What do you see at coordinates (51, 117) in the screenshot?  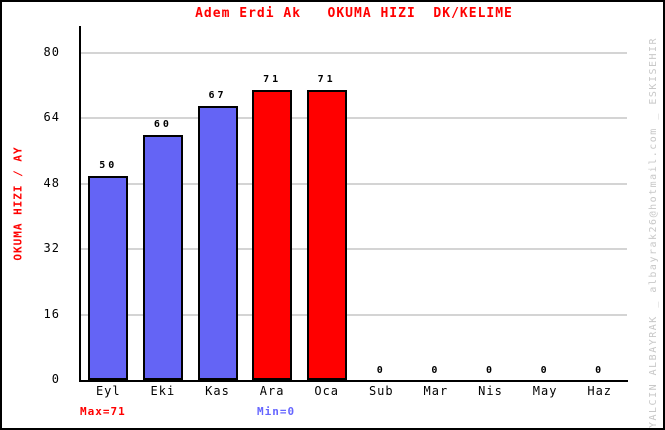 I see `y-tick-label: 64` at bounding box center [51, 117].